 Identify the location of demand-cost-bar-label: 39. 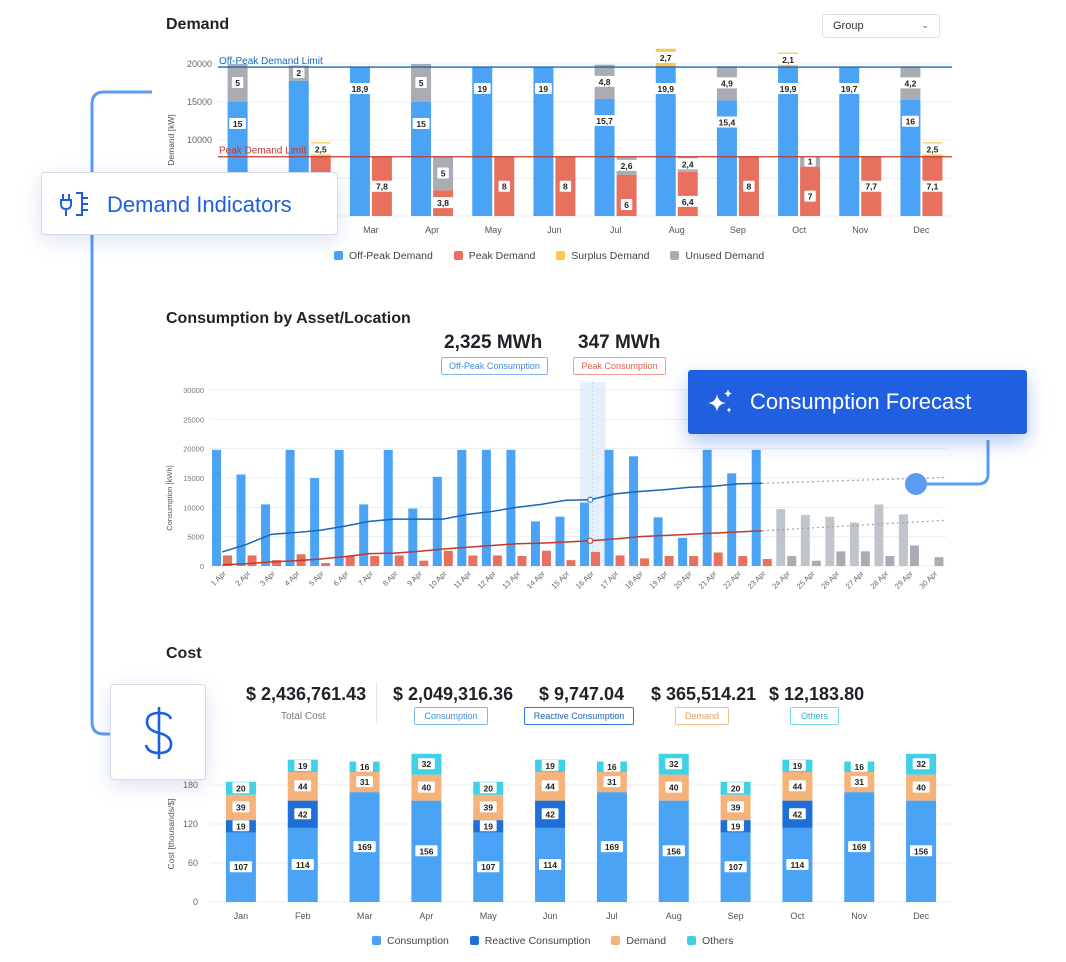
(736, 807).